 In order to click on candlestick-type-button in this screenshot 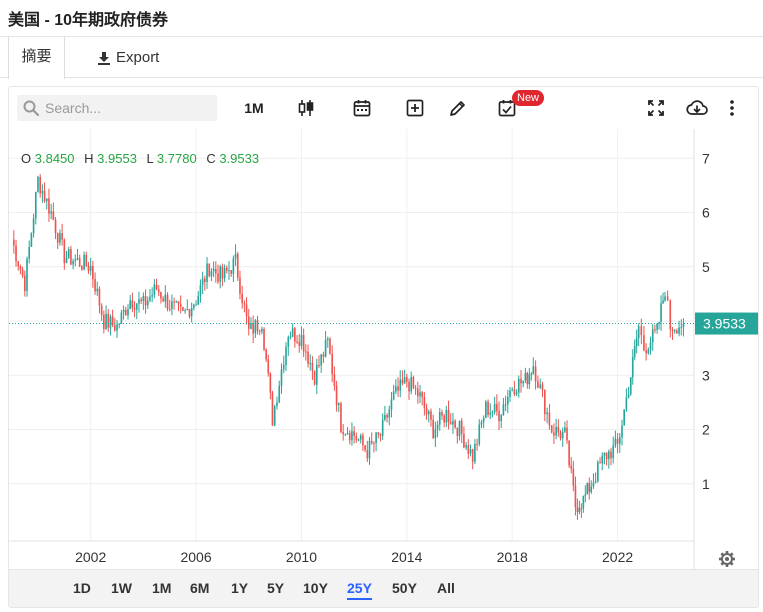, I will do `click(306, 108)`.